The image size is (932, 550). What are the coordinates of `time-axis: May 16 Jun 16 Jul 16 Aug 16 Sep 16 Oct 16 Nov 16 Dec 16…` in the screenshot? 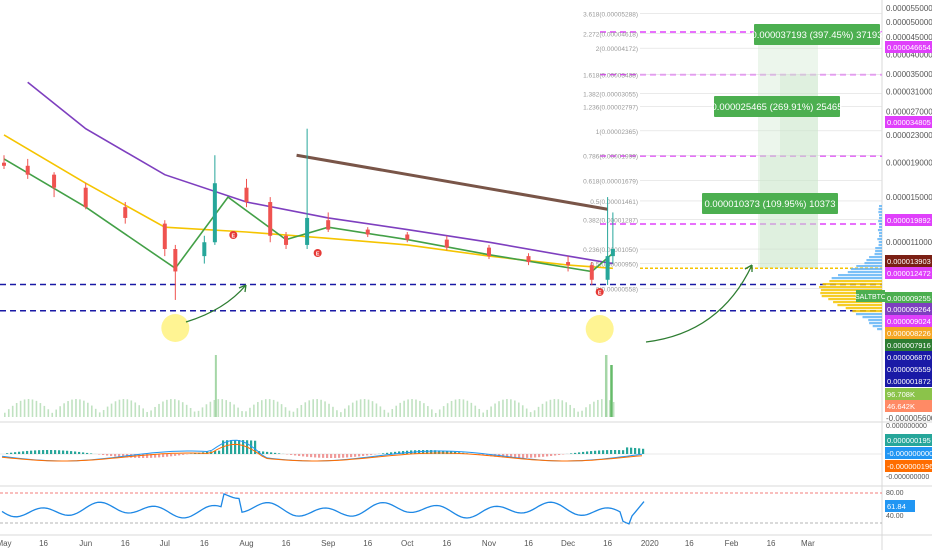 It's located at (407, 543).